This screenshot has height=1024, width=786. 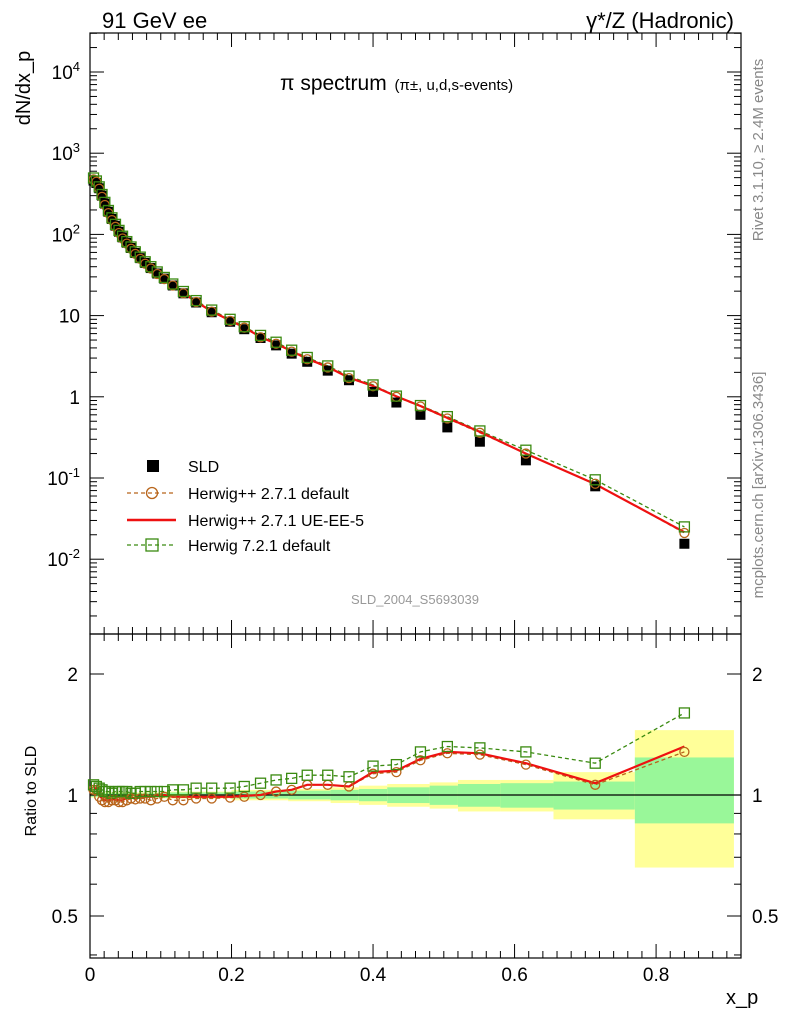 I want to click on mcplots-site-label: mcplots.cern.ch [arXiv:1306.3436], so click(x=758, y=485).